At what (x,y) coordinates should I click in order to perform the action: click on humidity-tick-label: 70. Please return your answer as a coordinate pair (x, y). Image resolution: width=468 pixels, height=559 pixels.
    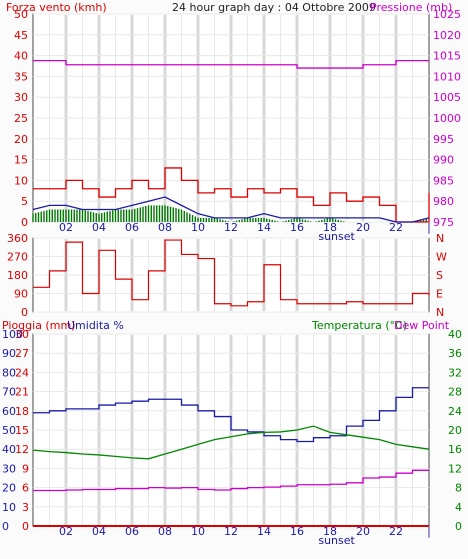
    Looking at the image, I should click on (9, 392).